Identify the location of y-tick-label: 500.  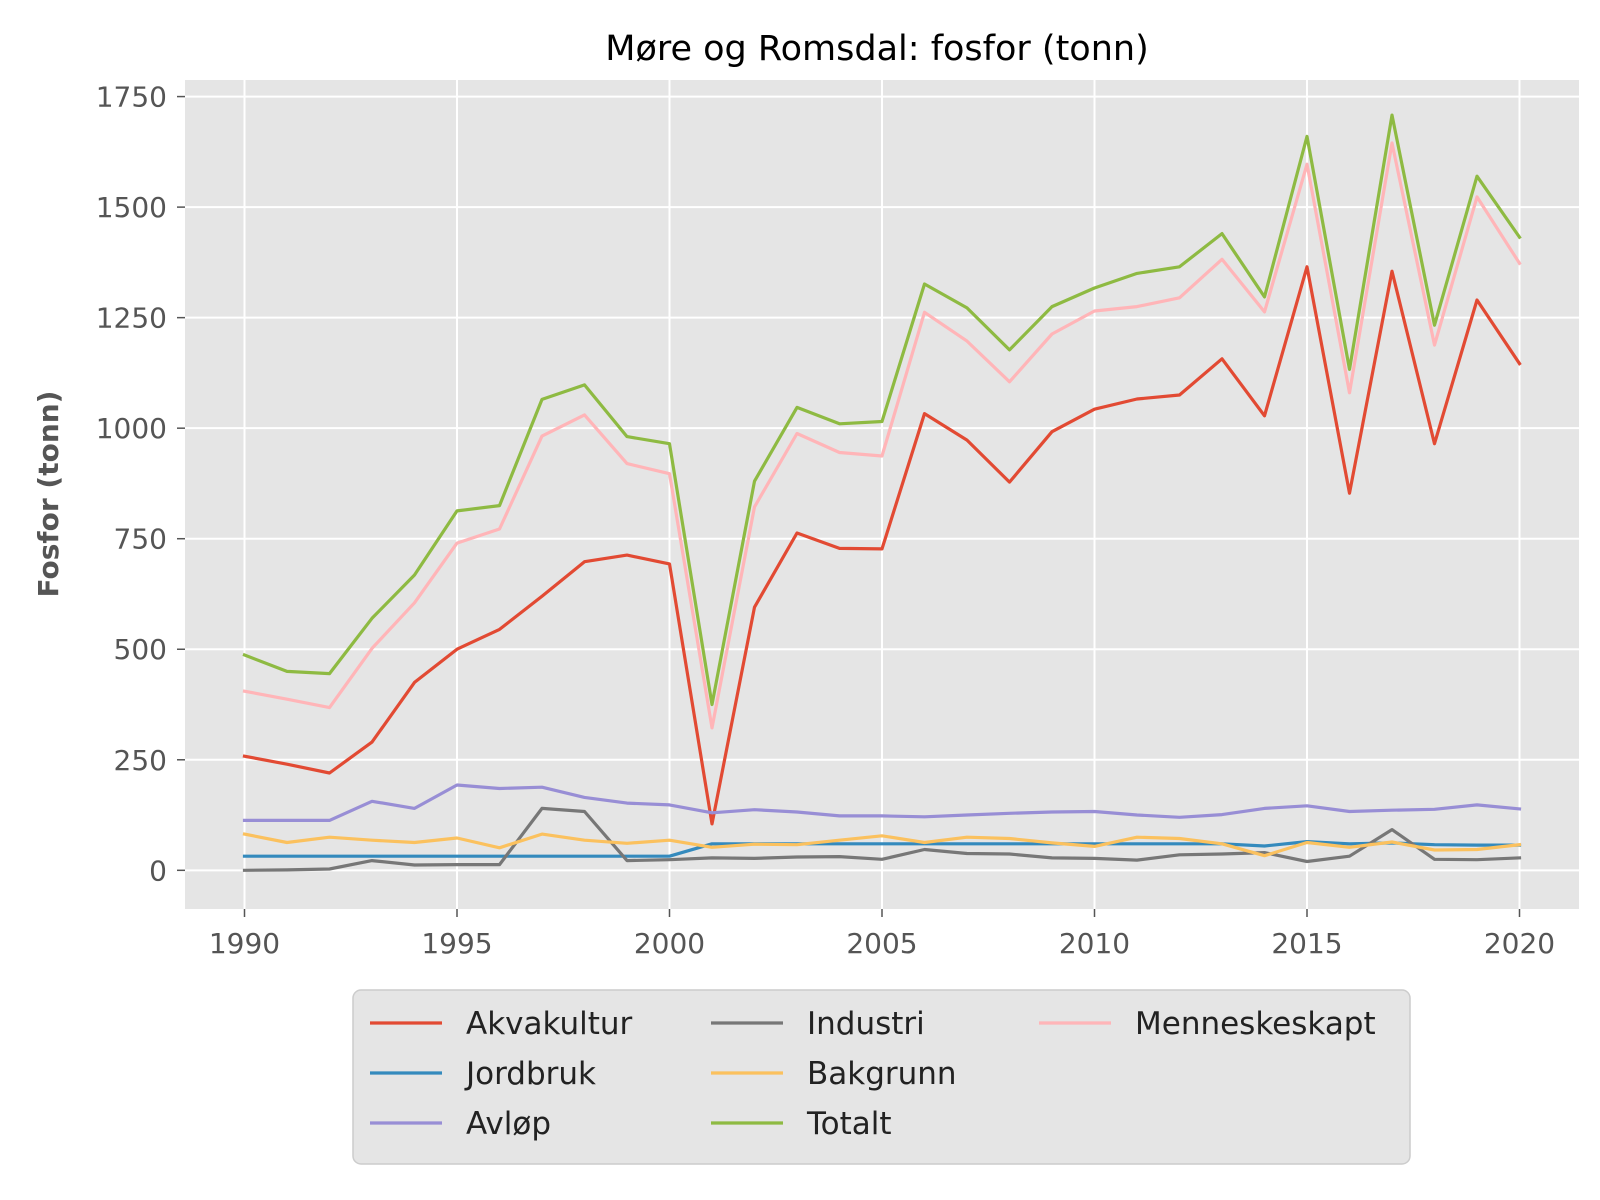
(140, 649).